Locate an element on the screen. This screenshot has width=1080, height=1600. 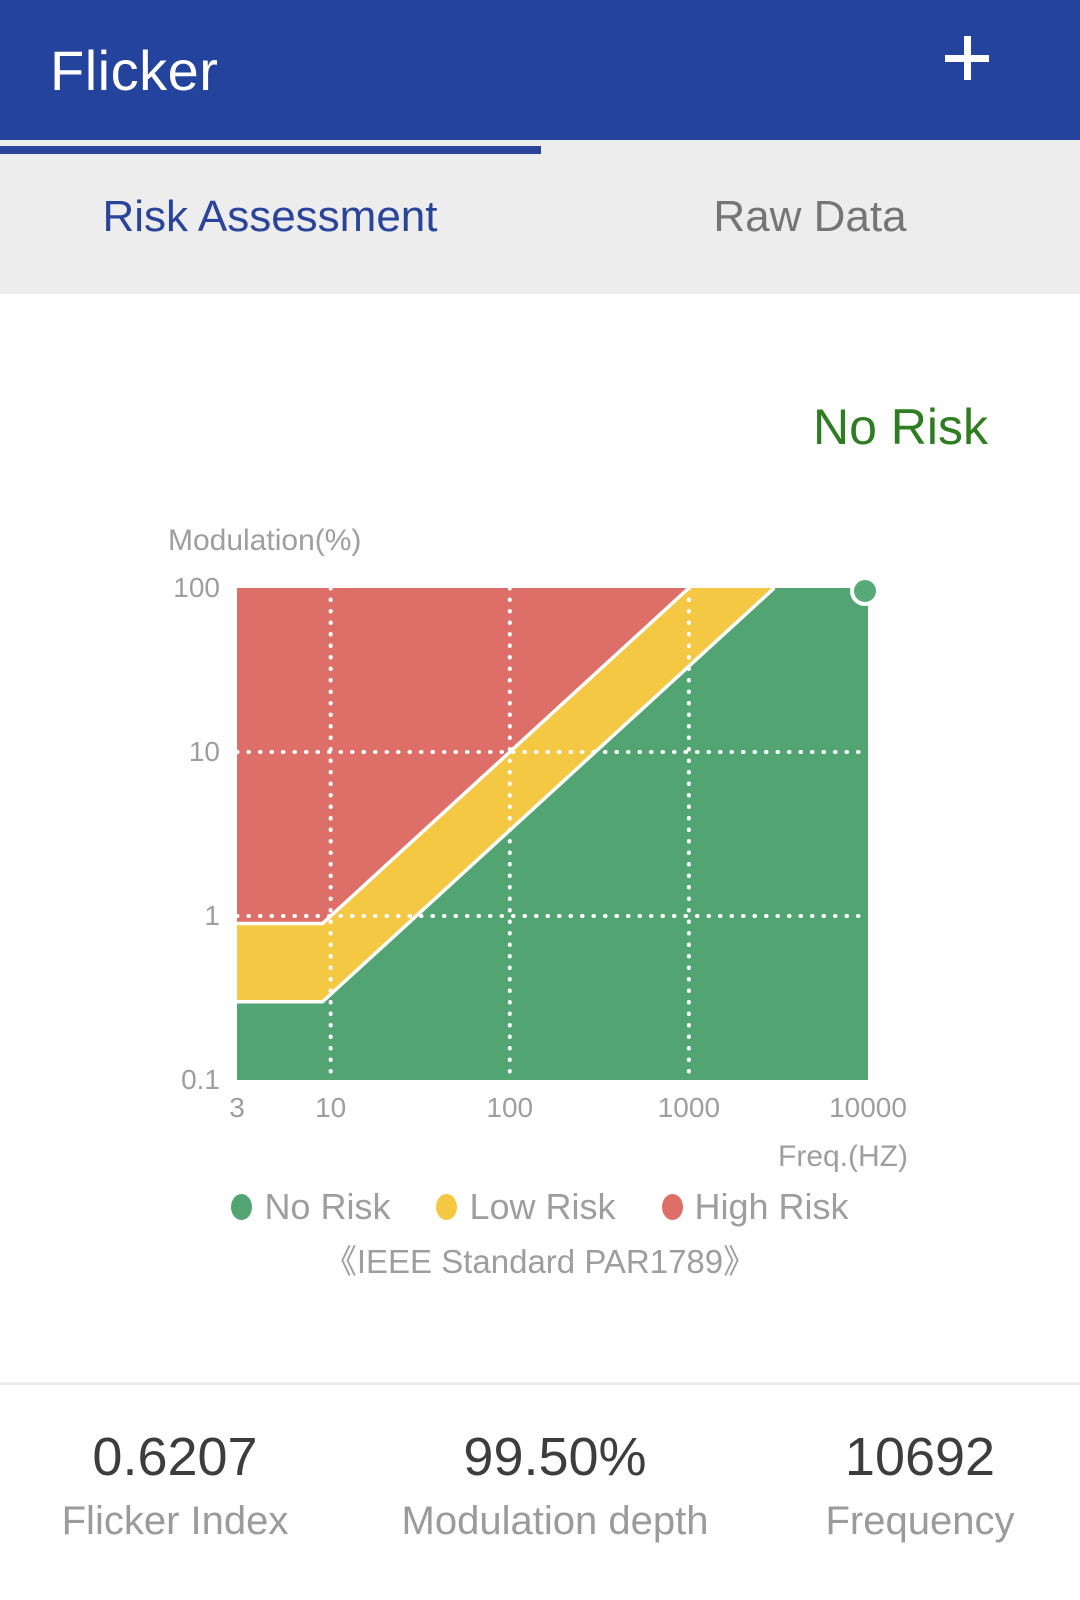
legend-item-no-risk: No Risk is located at coordinates (310, 1207).